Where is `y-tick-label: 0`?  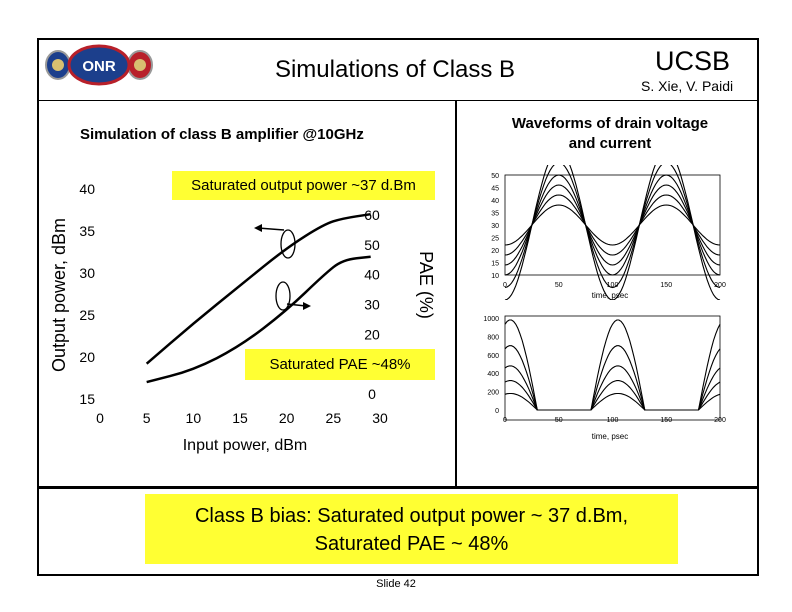
y-tick-label: 0 is located at coordinates (497, 411).